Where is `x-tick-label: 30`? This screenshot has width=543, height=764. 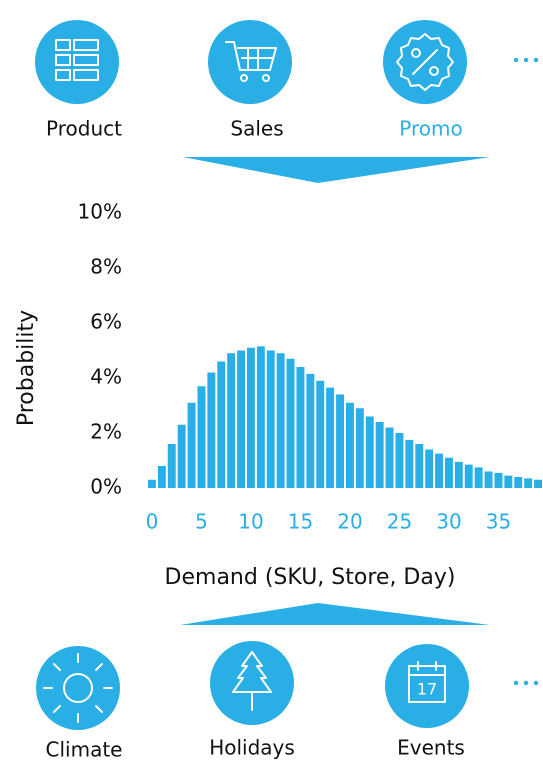 x-tick-label: 30 is located at coordinates (448, 522).